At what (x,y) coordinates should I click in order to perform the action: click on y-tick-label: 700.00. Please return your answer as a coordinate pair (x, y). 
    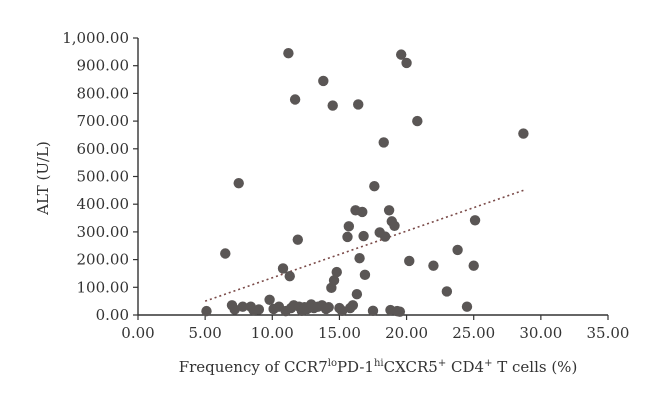
    Looking at the image, I should click on (103, 121).